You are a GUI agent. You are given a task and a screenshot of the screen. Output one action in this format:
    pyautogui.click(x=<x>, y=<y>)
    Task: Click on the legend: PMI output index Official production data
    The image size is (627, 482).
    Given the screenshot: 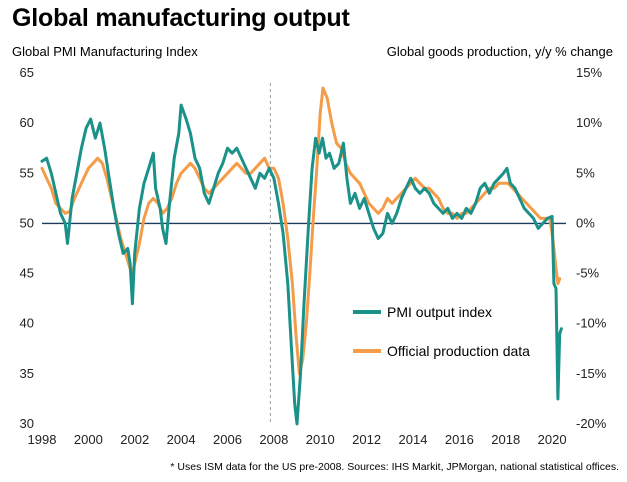 What is the action you would take?
    pyautogui.click(x=441, y=331)
    